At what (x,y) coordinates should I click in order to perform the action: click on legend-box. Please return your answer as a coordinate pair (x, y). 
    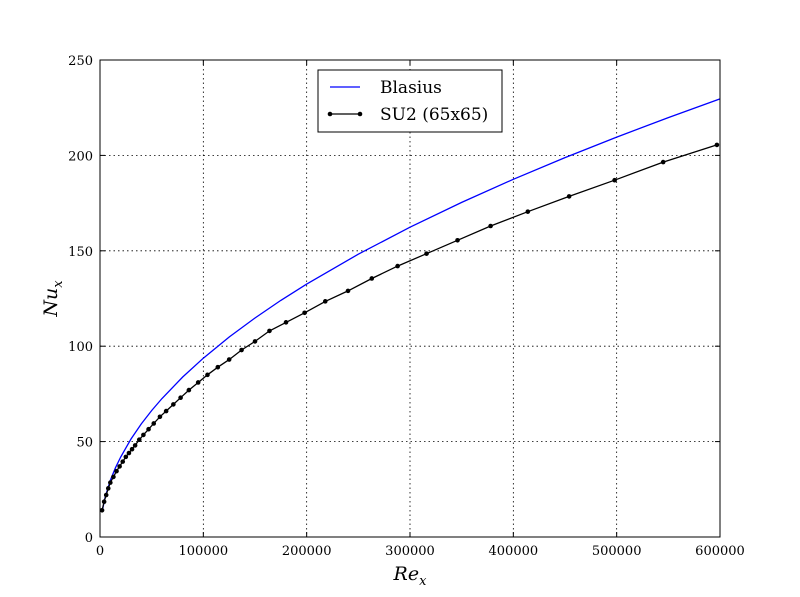
    Looking at the image, I should click on (410, 101).